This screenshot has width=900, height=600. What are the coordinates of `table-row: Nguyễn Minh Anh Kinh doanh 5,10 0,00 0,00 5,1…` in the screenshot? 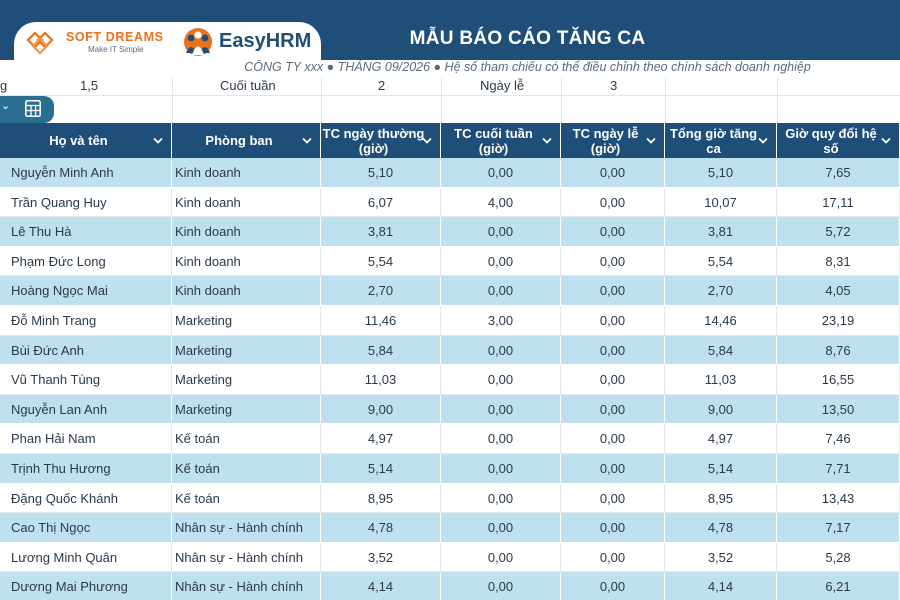 It's located at (450, 173).